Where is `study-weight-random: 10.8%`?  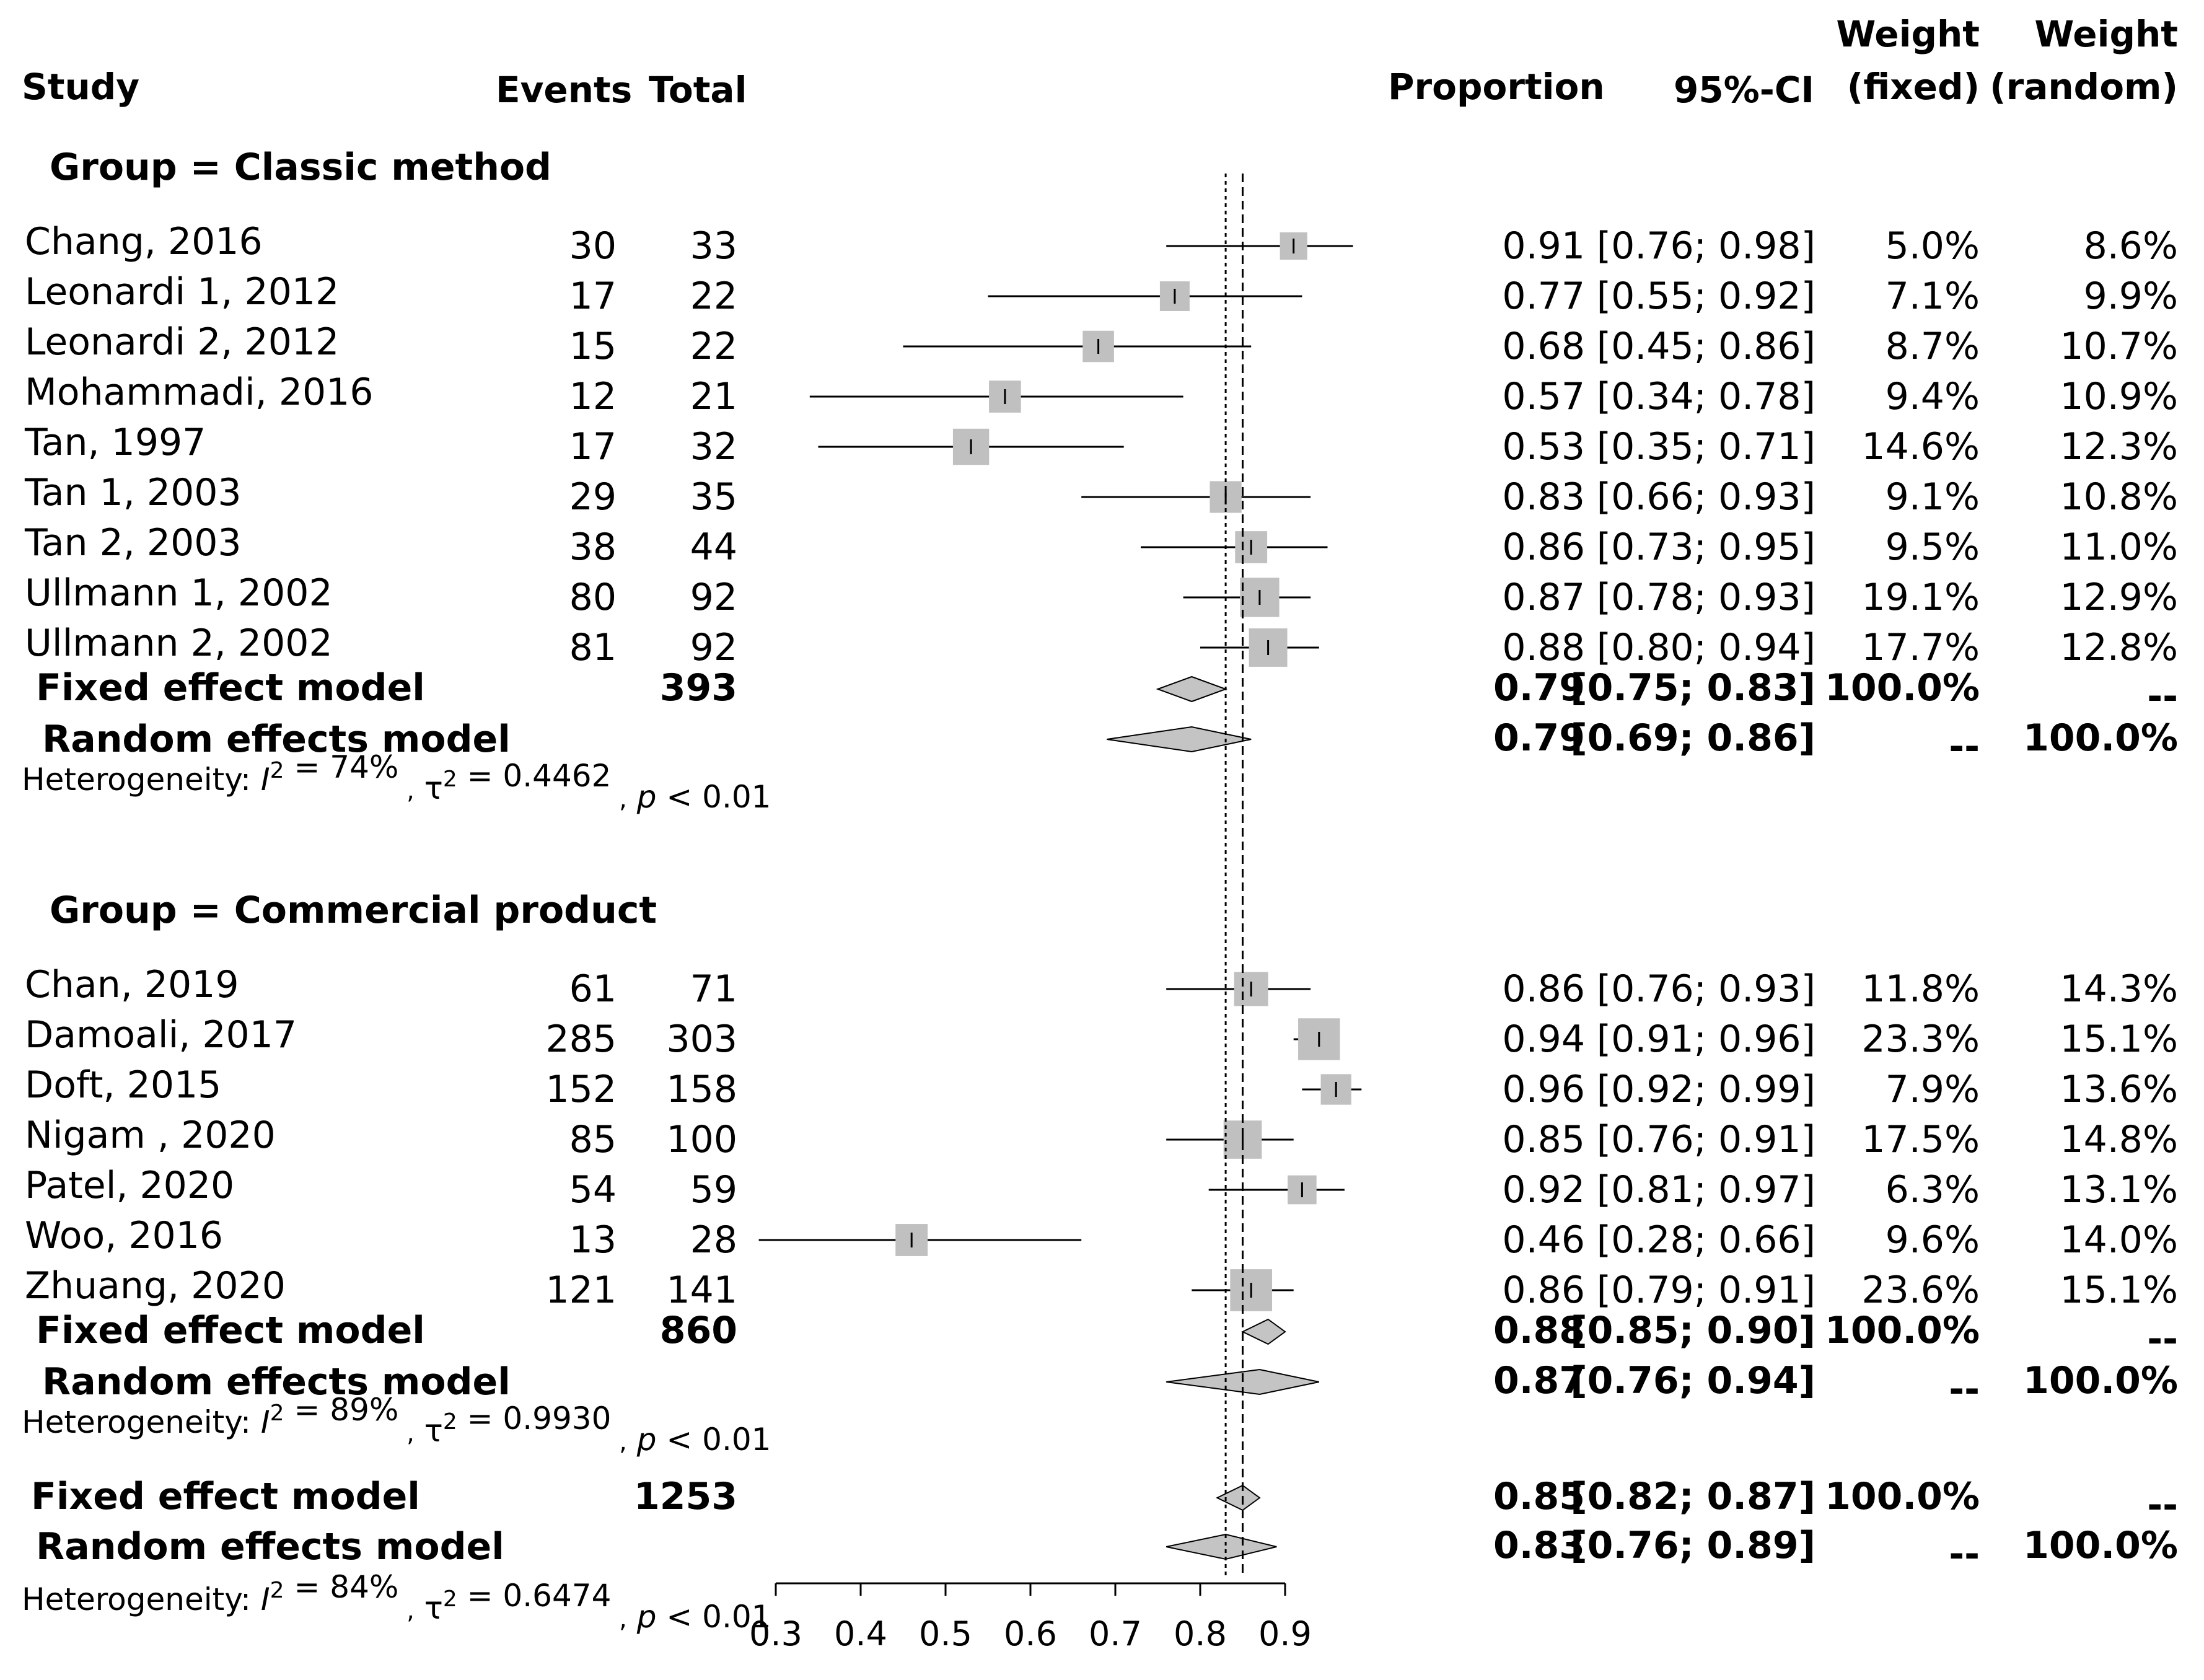
study-weight-random: 10.8% is located at coordinates (2119, 497).